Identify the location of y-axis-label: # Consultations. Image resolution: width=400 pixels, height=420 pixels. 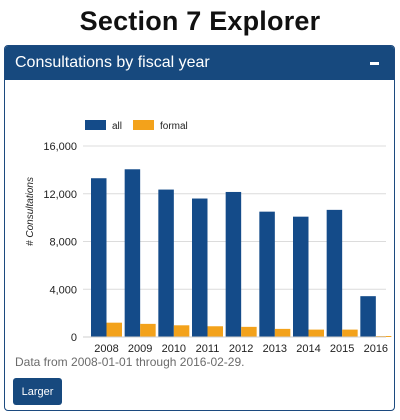
(30, 211).